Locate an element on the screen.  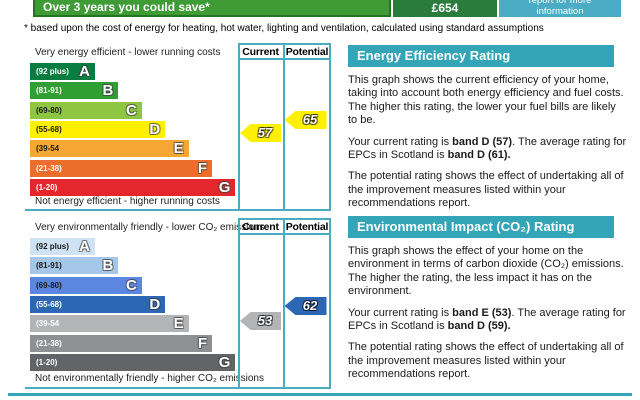
savings-amount-cell: £654 is located at coordinates (445, 8).